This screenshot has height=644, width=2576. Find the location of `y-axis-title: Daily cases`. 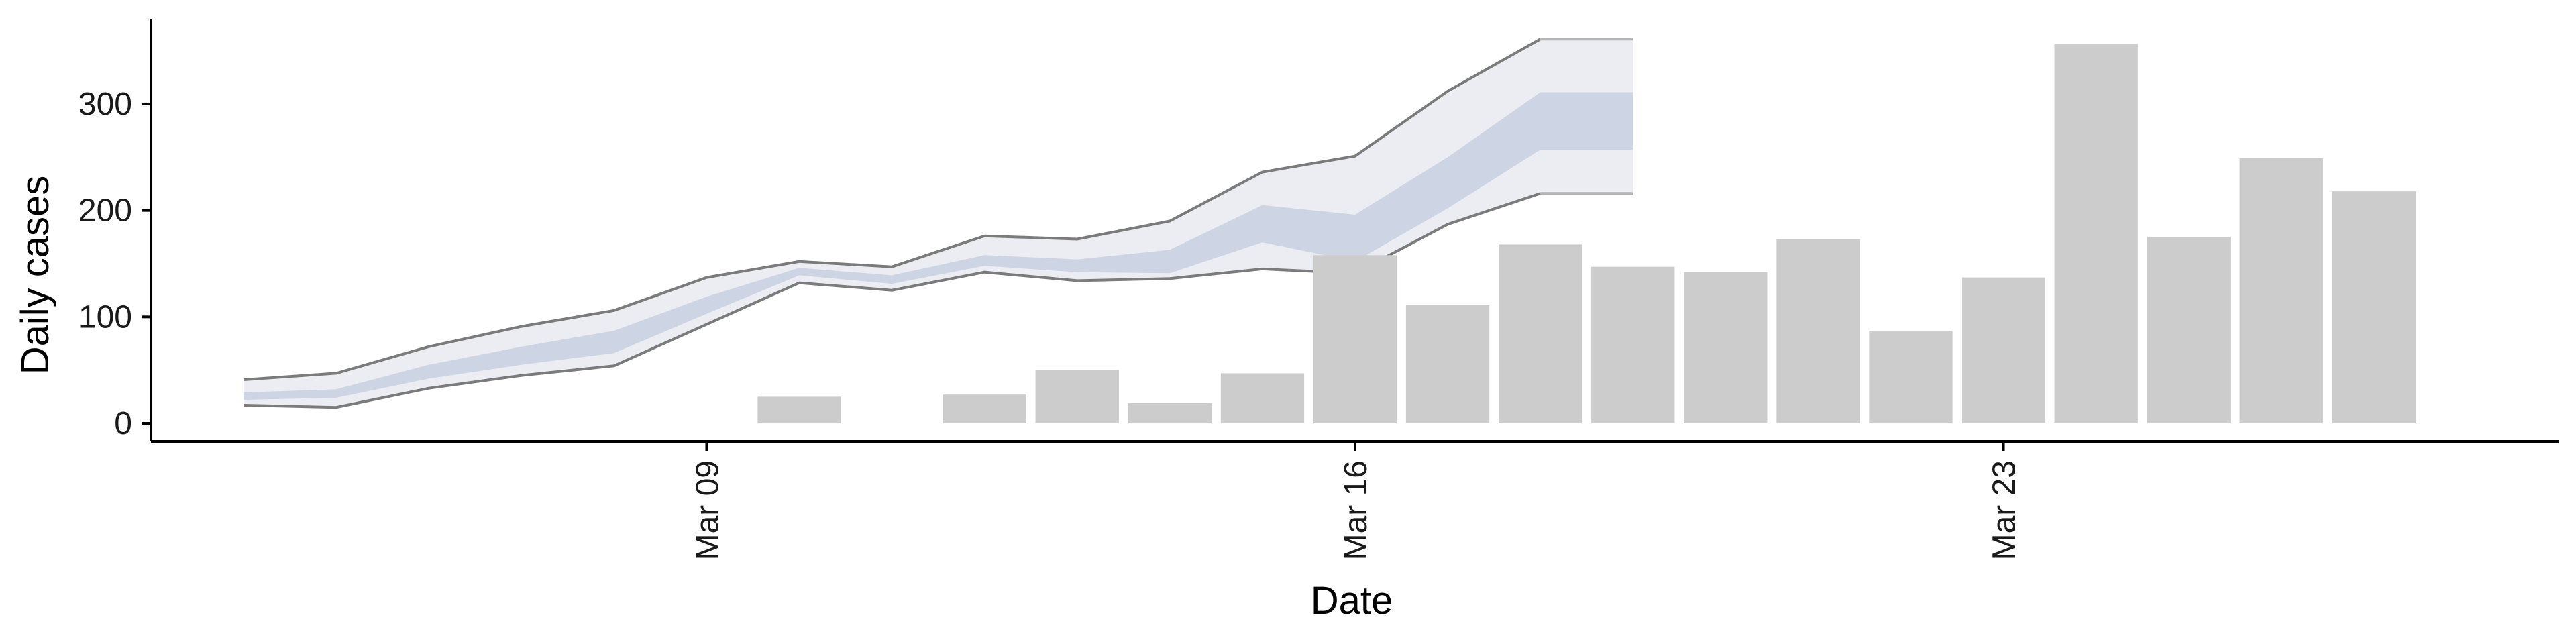

y-axis-title: Daily cases is located at coordinates (35, 275).